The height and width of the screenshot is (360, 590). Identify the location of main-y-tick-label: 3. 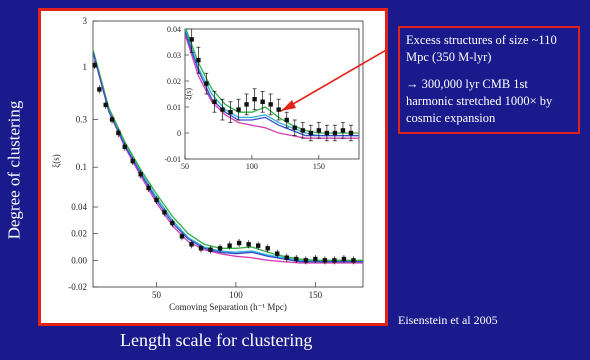
(85, 21).